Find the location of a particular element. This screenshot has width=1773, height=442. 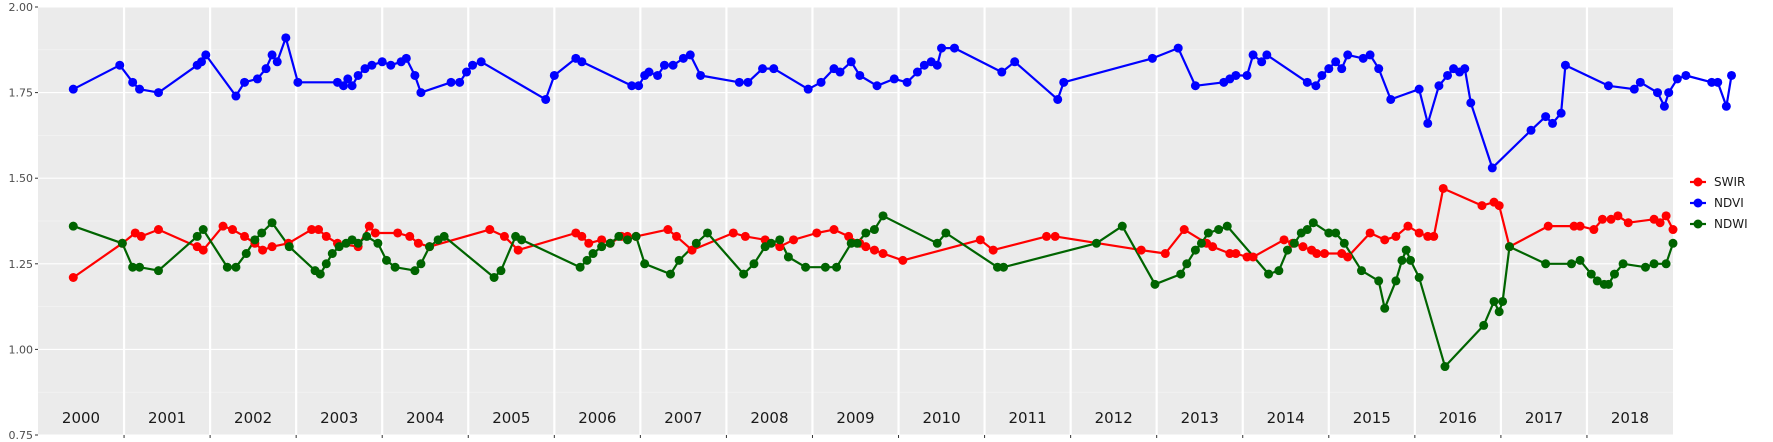

year-label: 2013 is located at coordinates (1200, 418).